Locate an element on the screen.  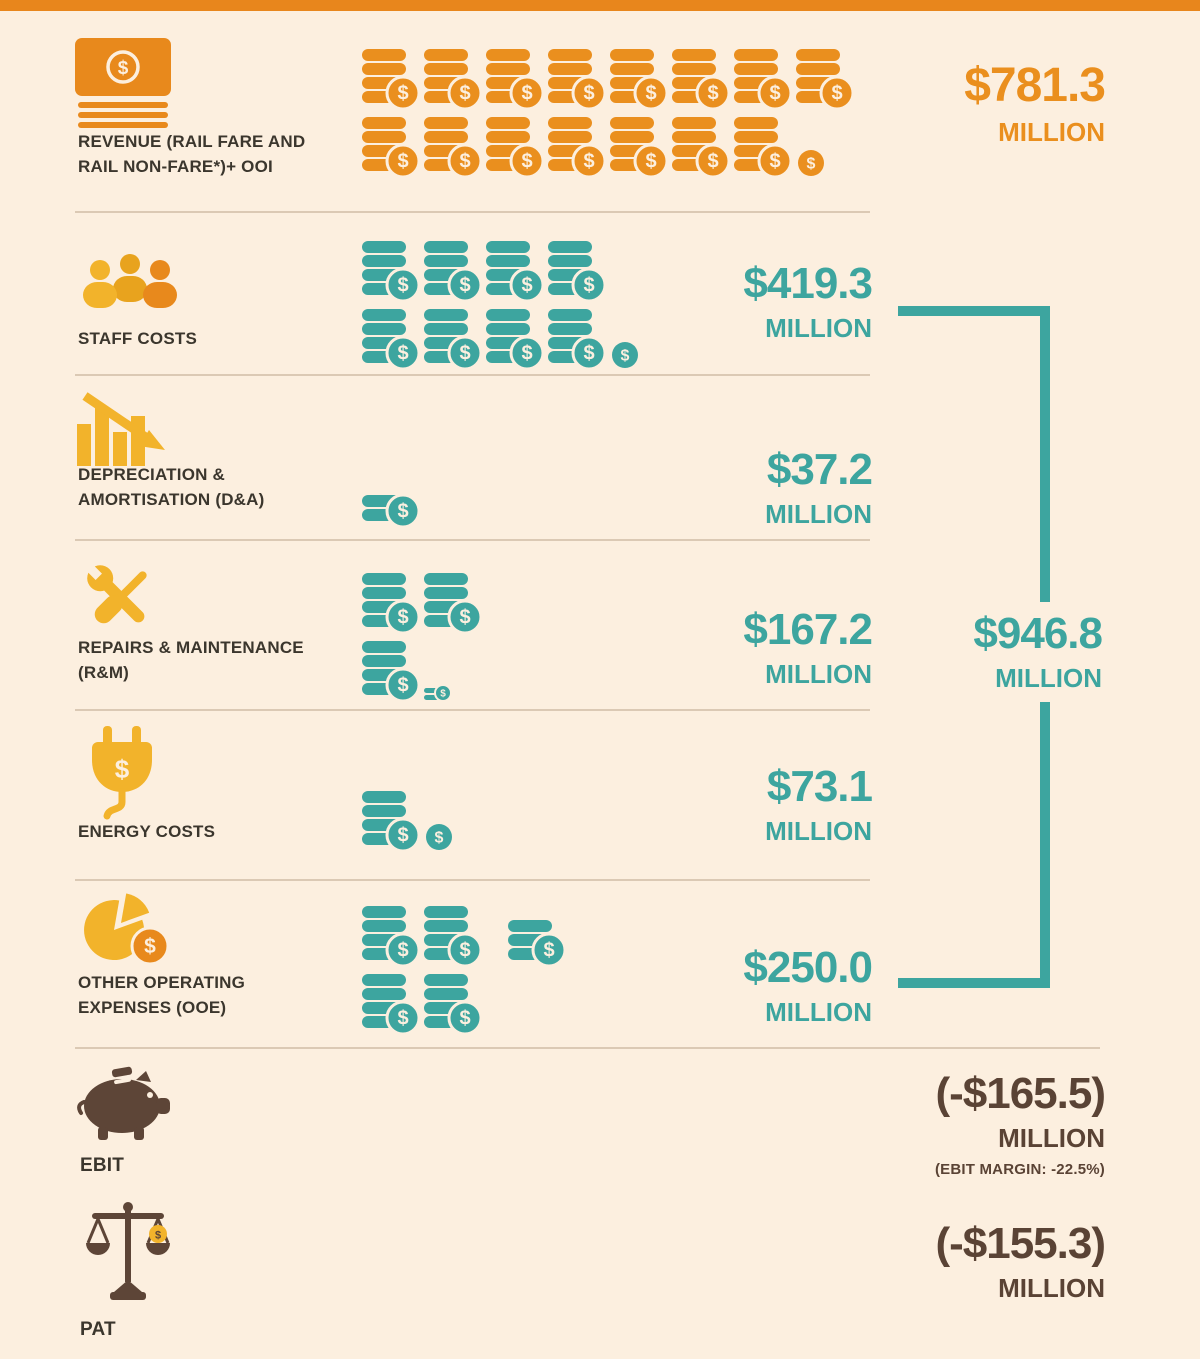
plug-icon: $ is located at coordinates (122, 774).